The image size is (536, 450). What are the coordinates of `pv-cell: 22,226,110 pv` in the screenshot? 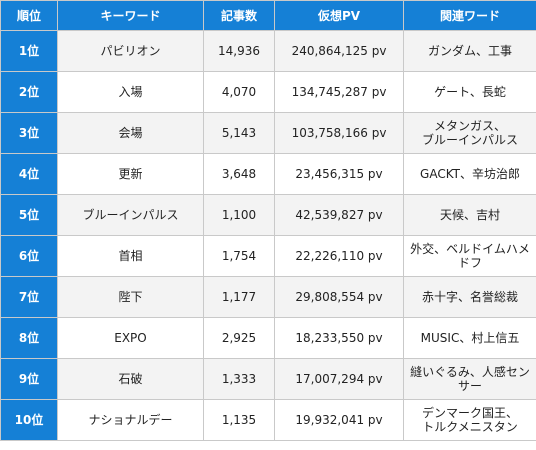 It's located at (339, 256).